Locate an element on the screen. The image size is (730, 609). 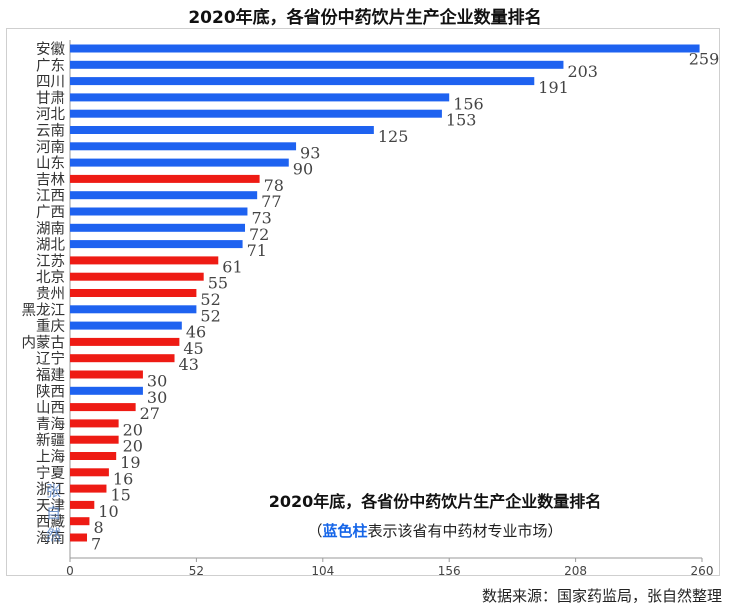
category-label: 天津 is located at coordinates (50, 505).